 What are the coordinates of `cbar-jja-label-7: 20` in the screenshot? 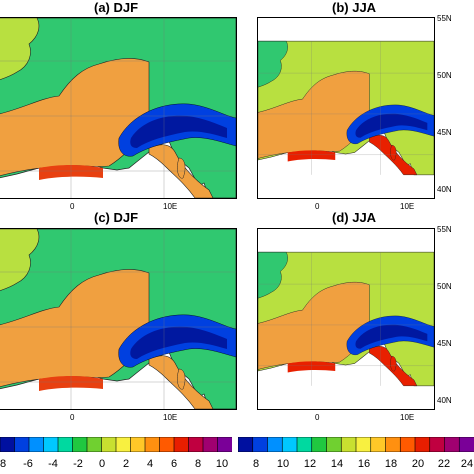 It's located at (418, 464).